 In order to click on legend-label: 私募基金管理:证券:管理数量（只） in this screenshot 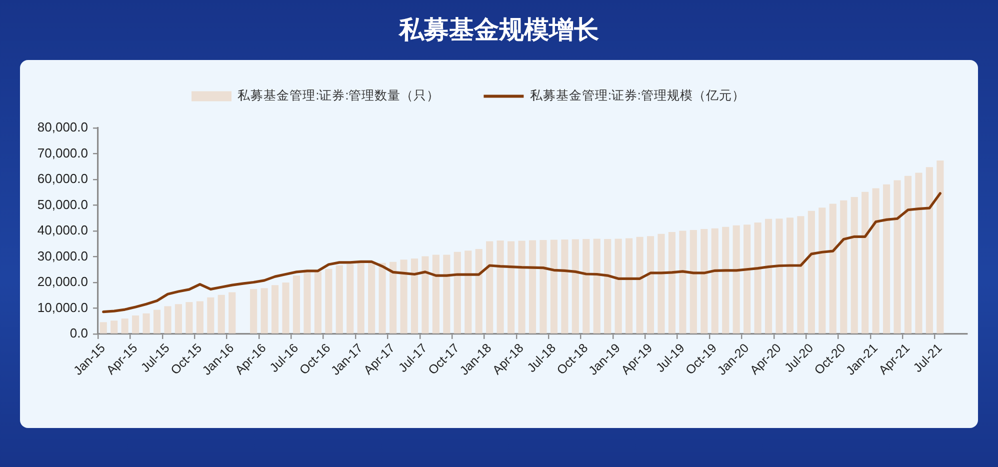, I will do `click(339, 95)`.